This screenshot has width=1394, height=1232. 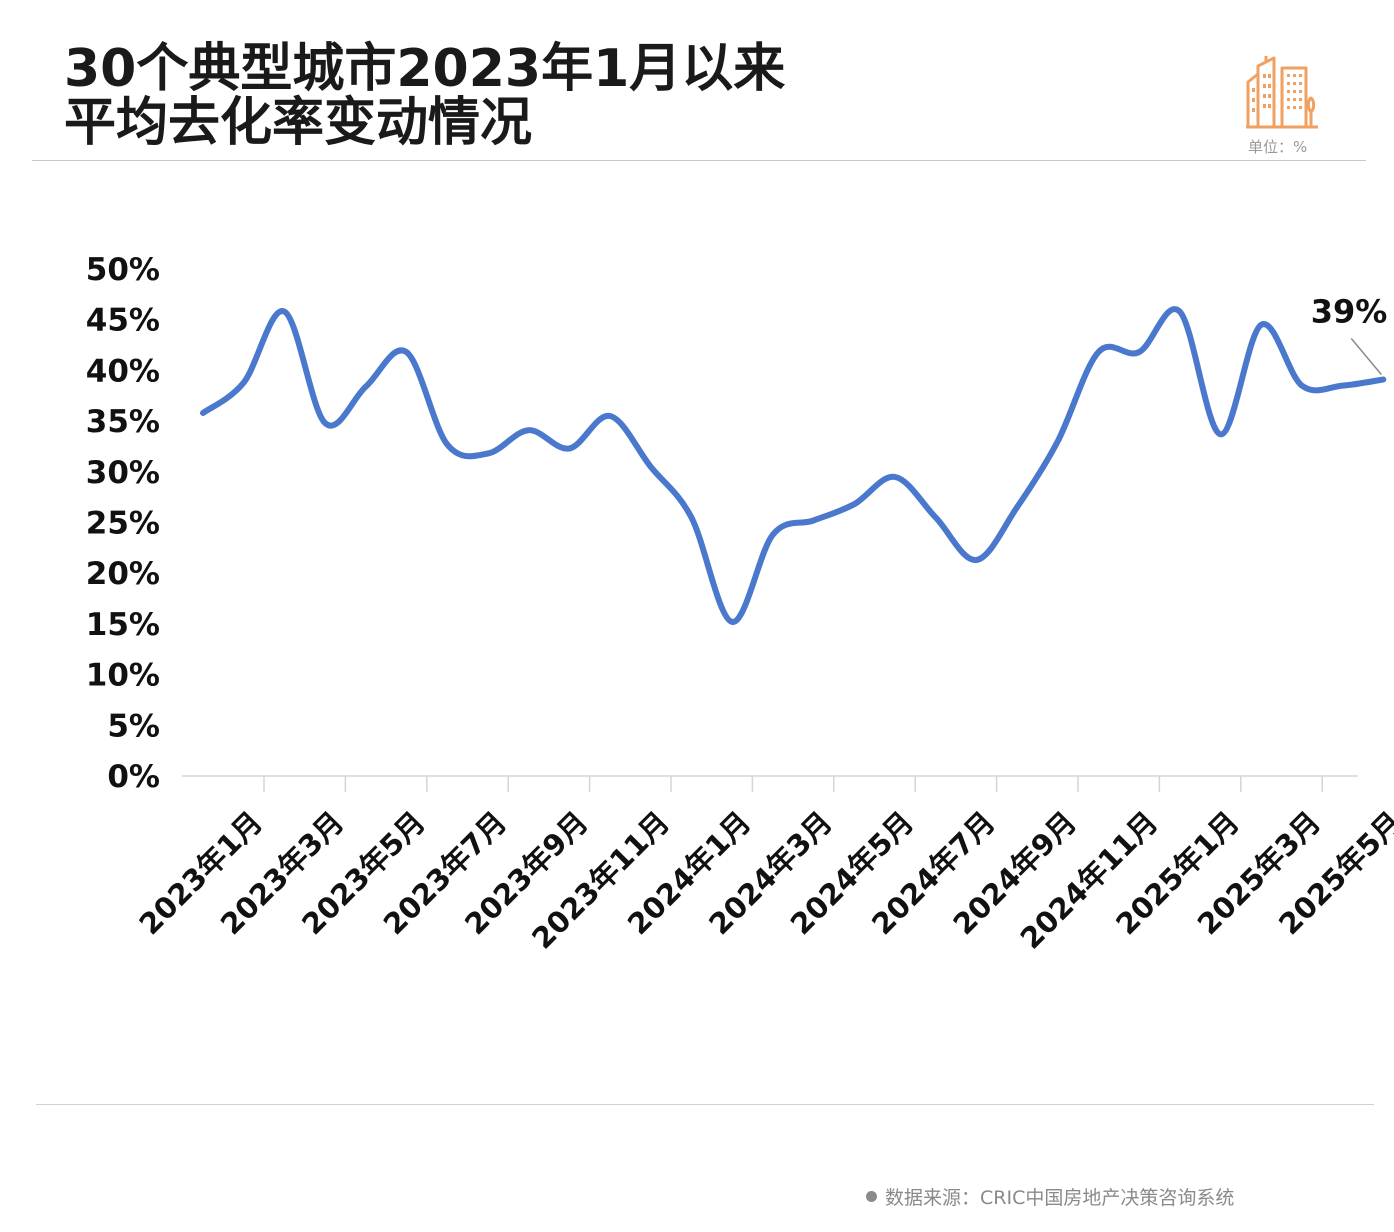 I want to click on y-tick-label: 35%, so click(x=123, y=422).